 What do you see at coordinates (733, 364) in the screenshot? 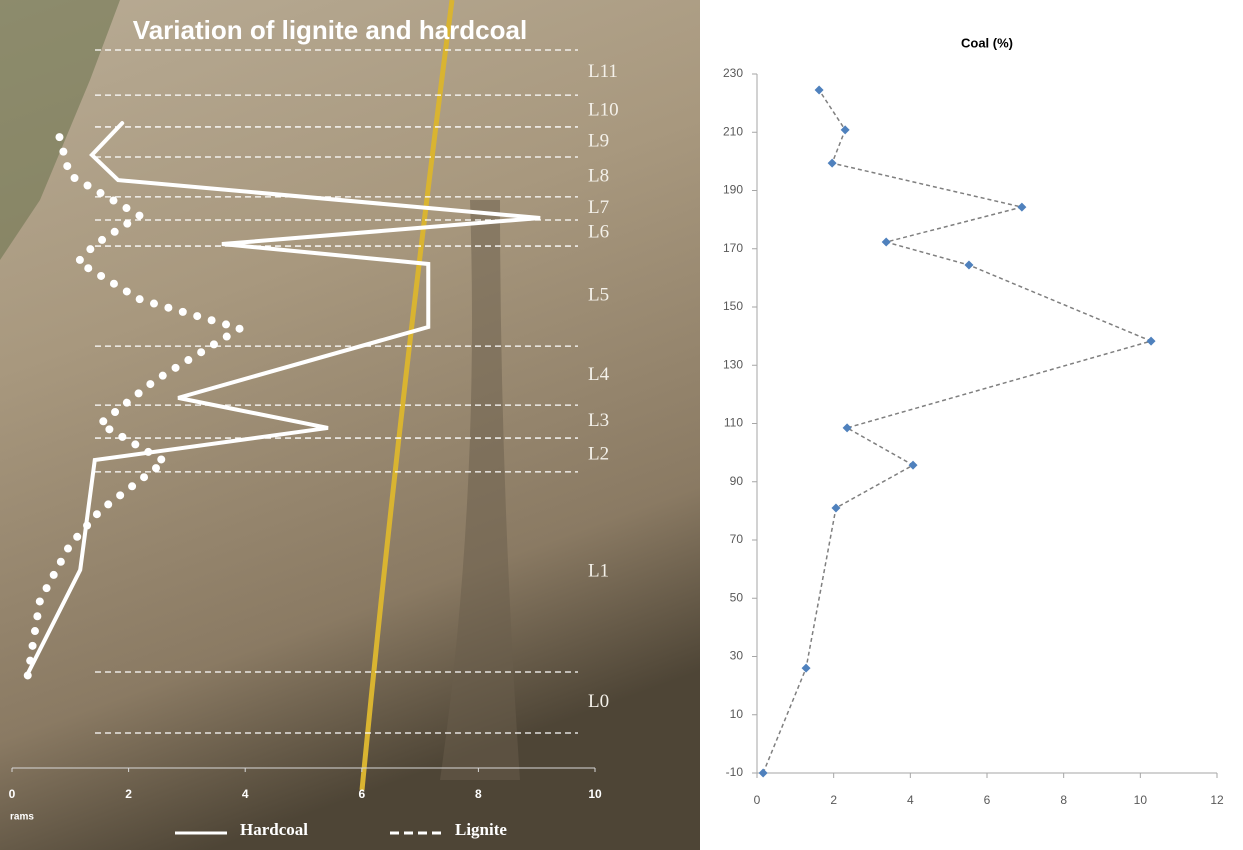
I see `y-tick-label: 130` at bounding box center [733, 364].